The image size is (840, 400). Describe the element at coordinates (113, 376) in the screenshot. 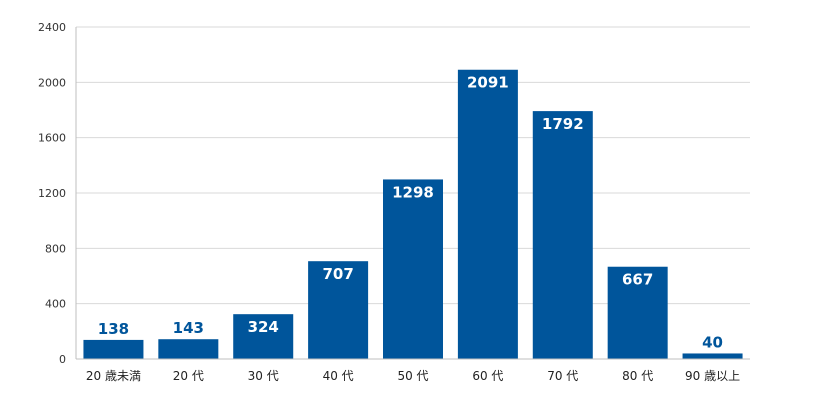

I see `x-tick-label: 20 歳未満` at that location.